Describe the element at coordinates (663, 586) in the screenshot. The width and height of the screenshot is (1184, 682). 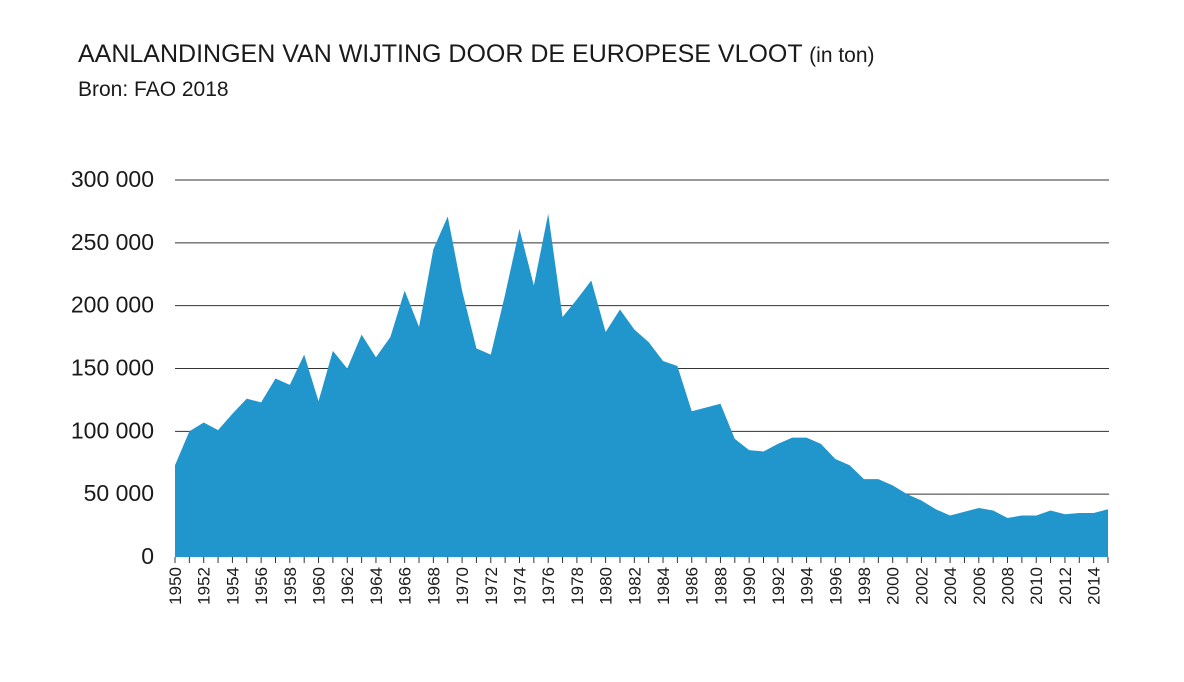
I see `x-tick-label: 1984` at that location.